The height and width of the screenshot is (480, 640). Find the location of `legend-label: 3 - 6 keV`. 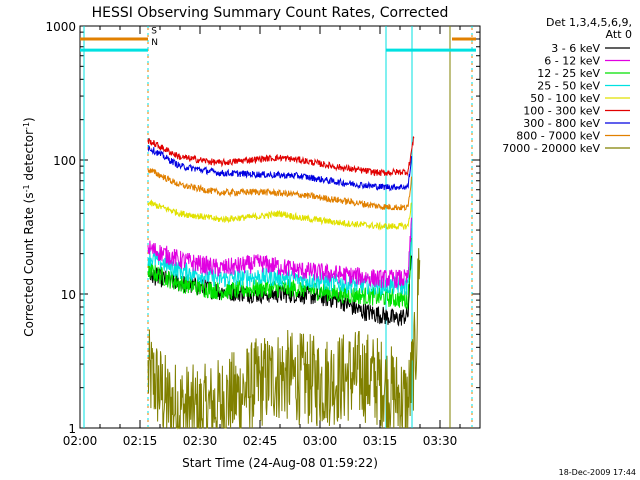

legend-label: 3 - 6 keV is located at coordinates (575, 48).